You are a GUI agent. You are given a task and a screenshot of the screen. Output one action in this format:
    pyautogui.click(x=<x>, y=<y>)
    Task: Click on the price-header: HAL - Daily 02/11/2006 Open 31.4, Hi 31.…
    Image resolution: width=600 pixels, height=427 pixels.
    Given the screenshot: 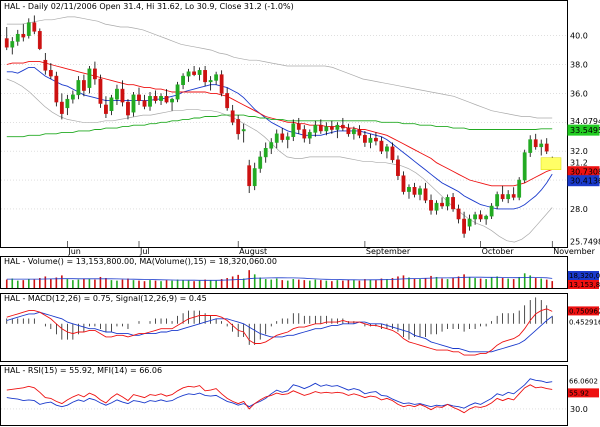 What is the action you would take?
    pyautogui.click(x=149, y=6)
    